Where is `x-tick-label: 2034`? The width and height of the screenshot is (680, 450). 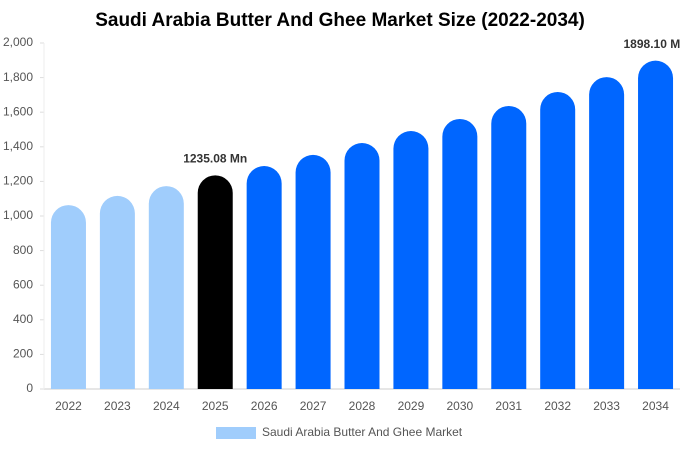 x-tick-label: 2034 is located at coordinates (655, 406).